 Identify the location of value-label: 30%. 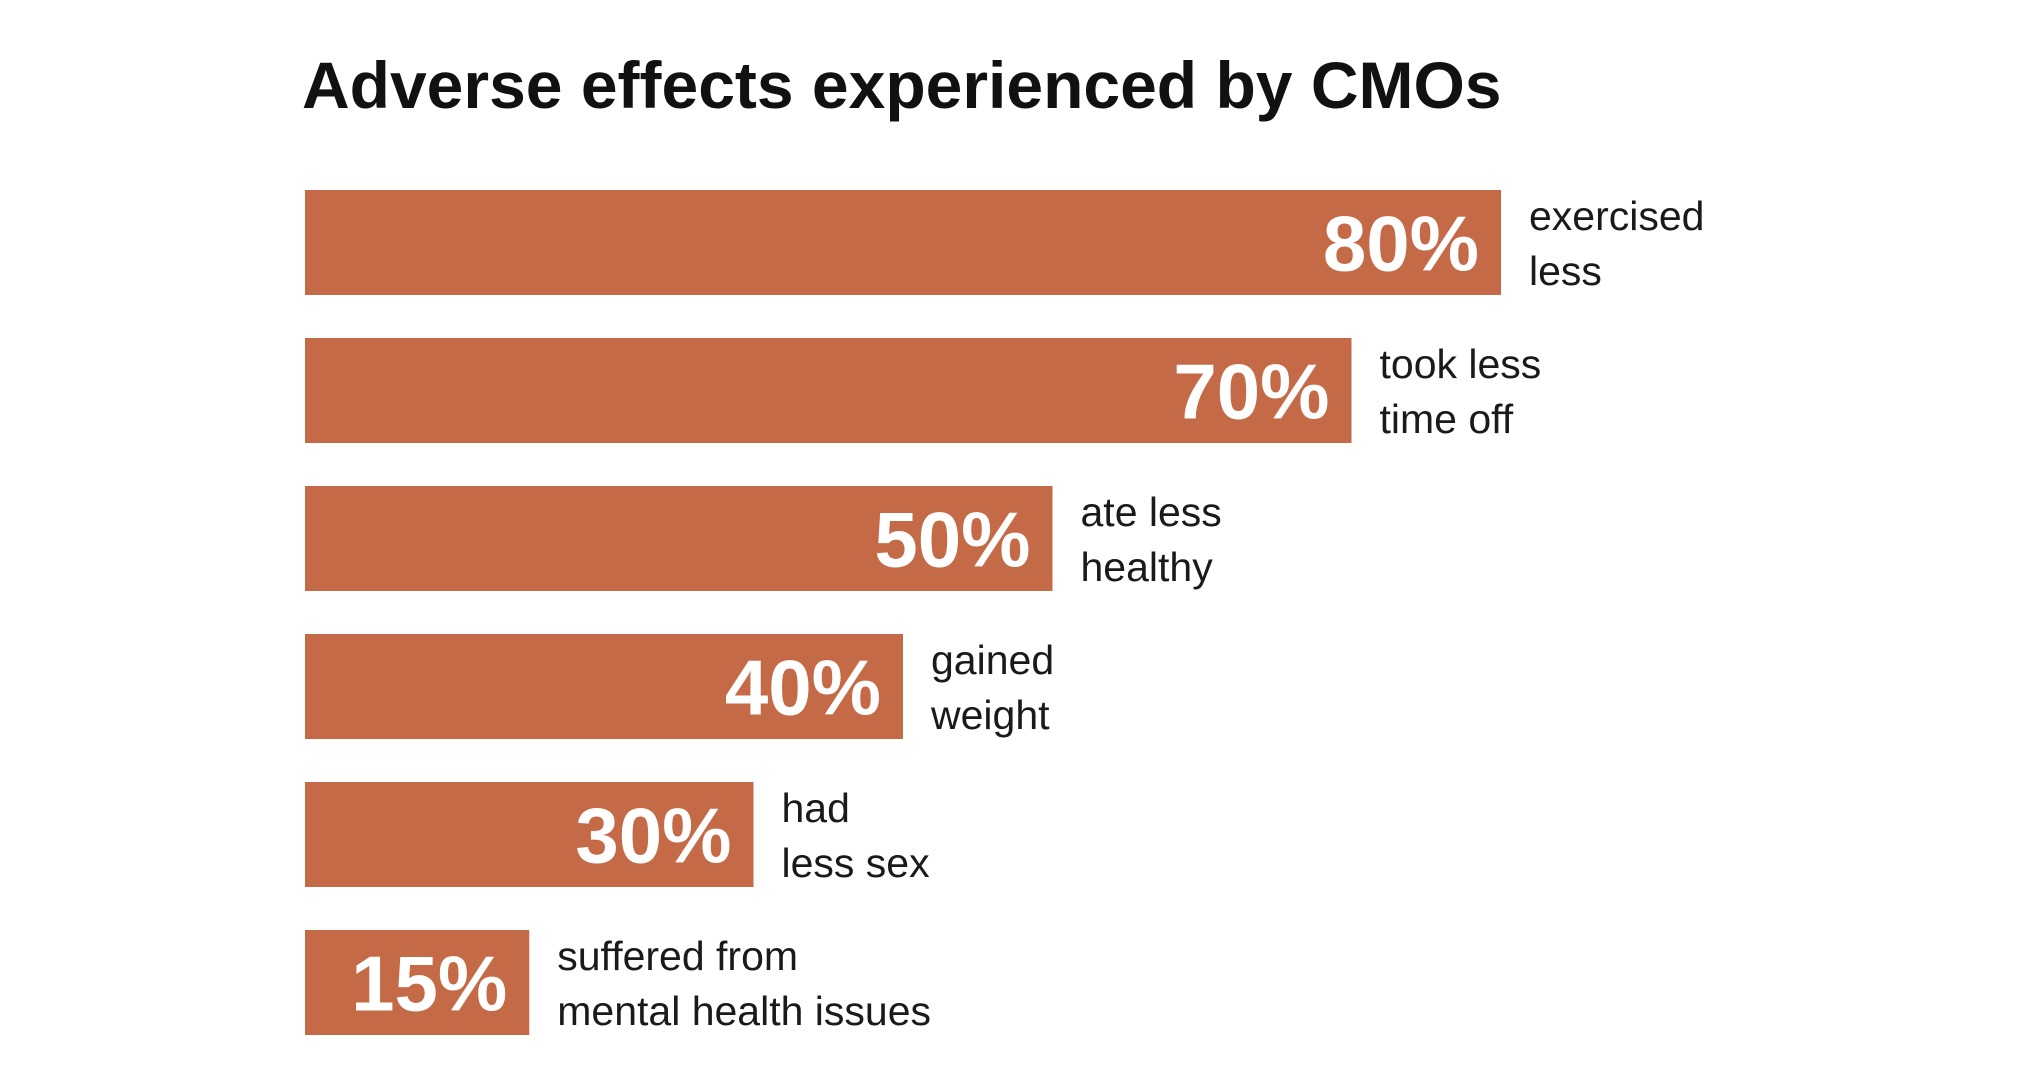
(653, 836).